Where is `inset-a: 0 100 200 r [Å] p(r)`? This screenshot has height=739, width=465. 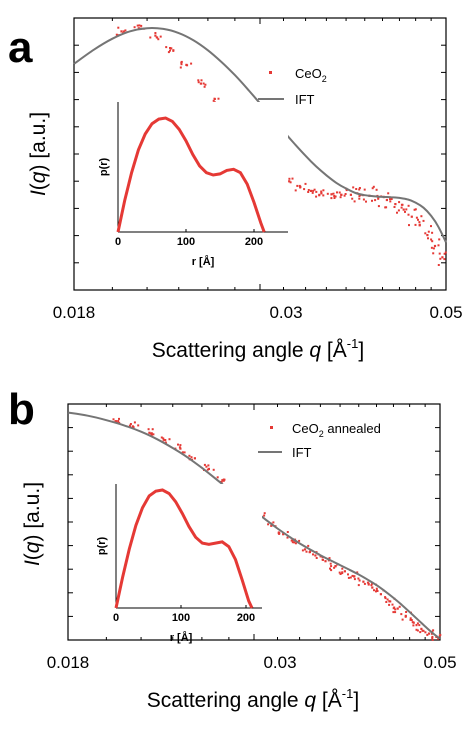 inset-a: 0 100 200 r [Å] p(r) is located at coordinates (193, 185).